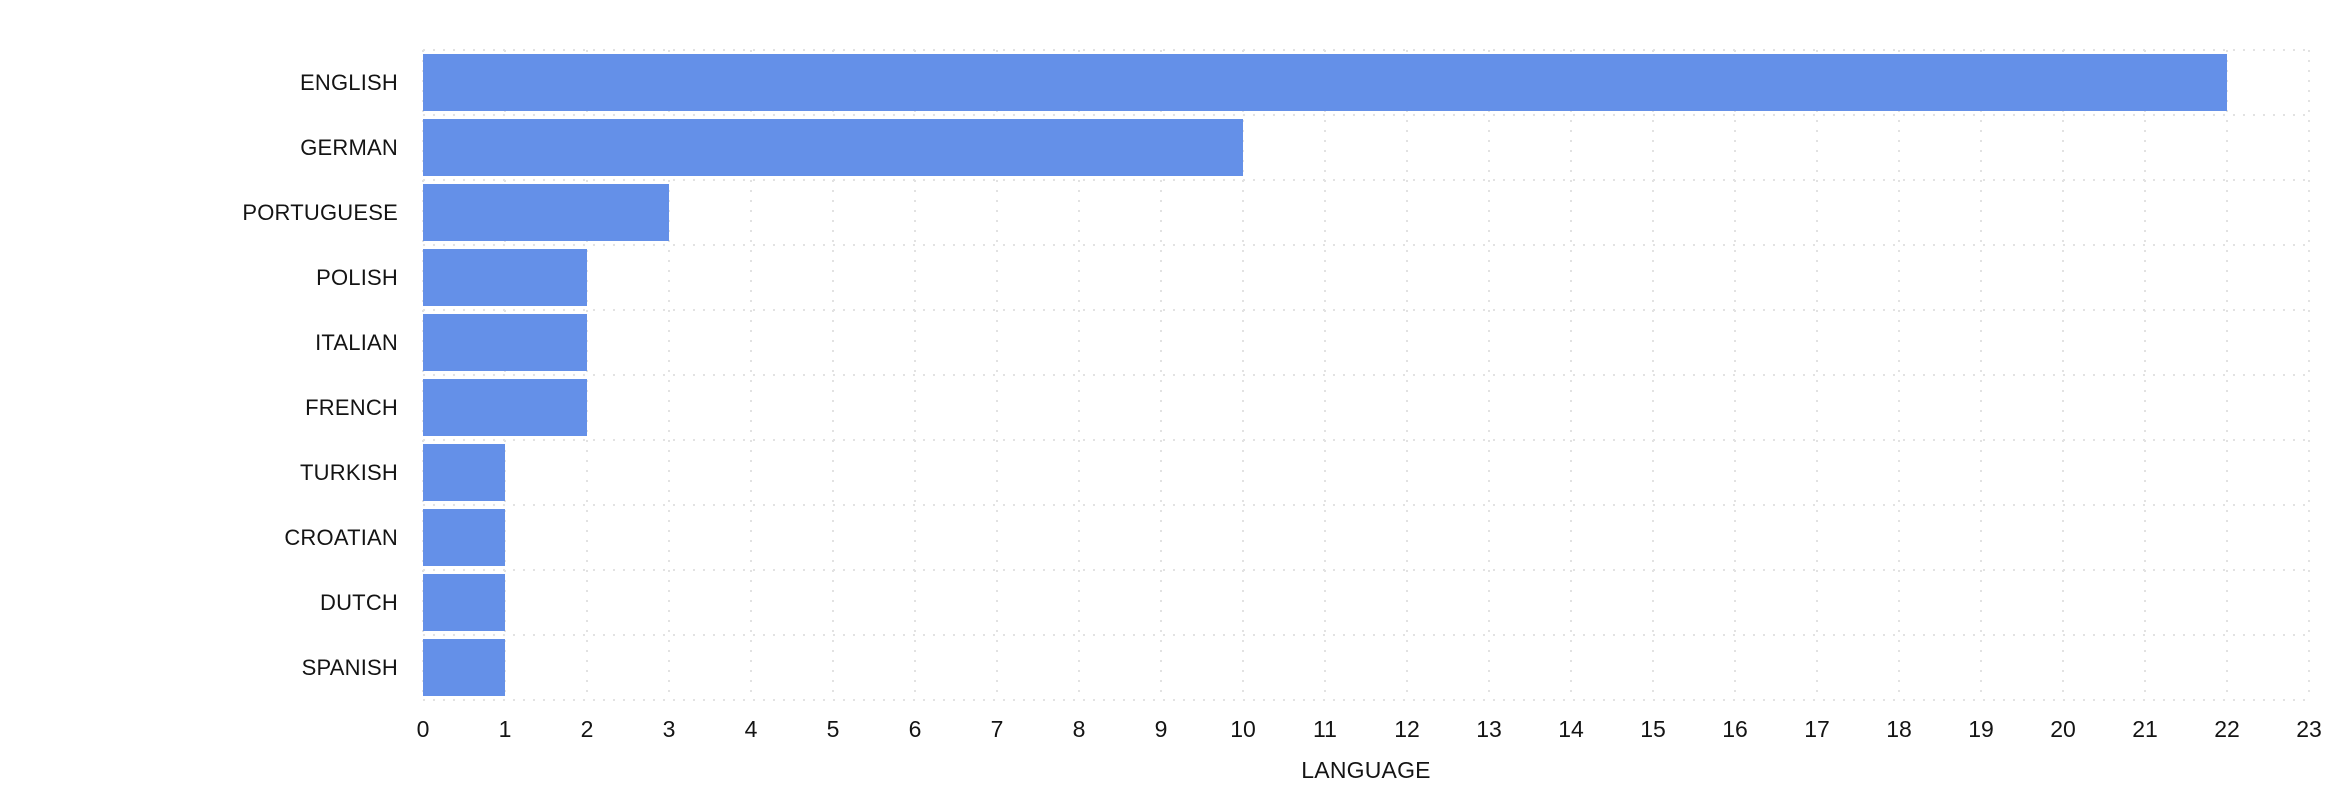  What do you see at coordinates (1325, 729) in the screenshot?
I see `x-tick-label: 11` at bounding box center [1325, 729].